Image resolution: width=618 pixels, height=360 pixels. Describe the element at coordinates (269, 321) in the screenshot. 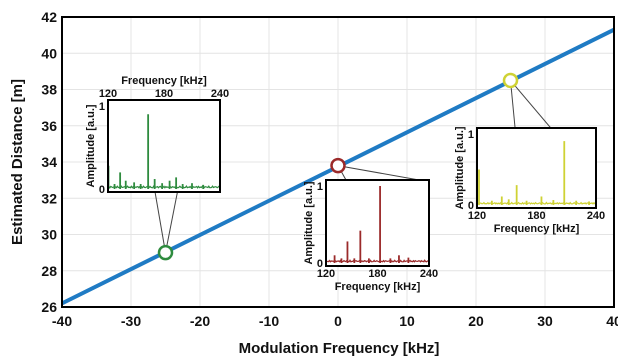

I see `x-tick-label: -10` at that location.